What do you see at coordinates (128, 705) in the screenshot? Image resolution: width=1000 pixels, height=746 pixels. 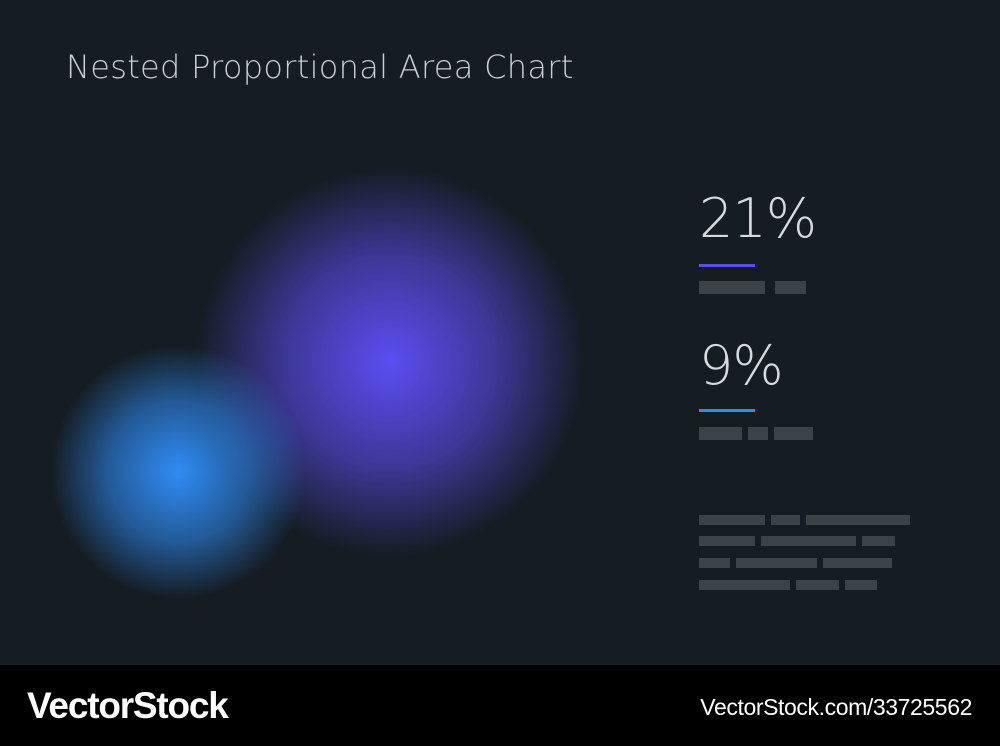 I see `brand-logo: VectorStock` at bounding box center [128, 705].